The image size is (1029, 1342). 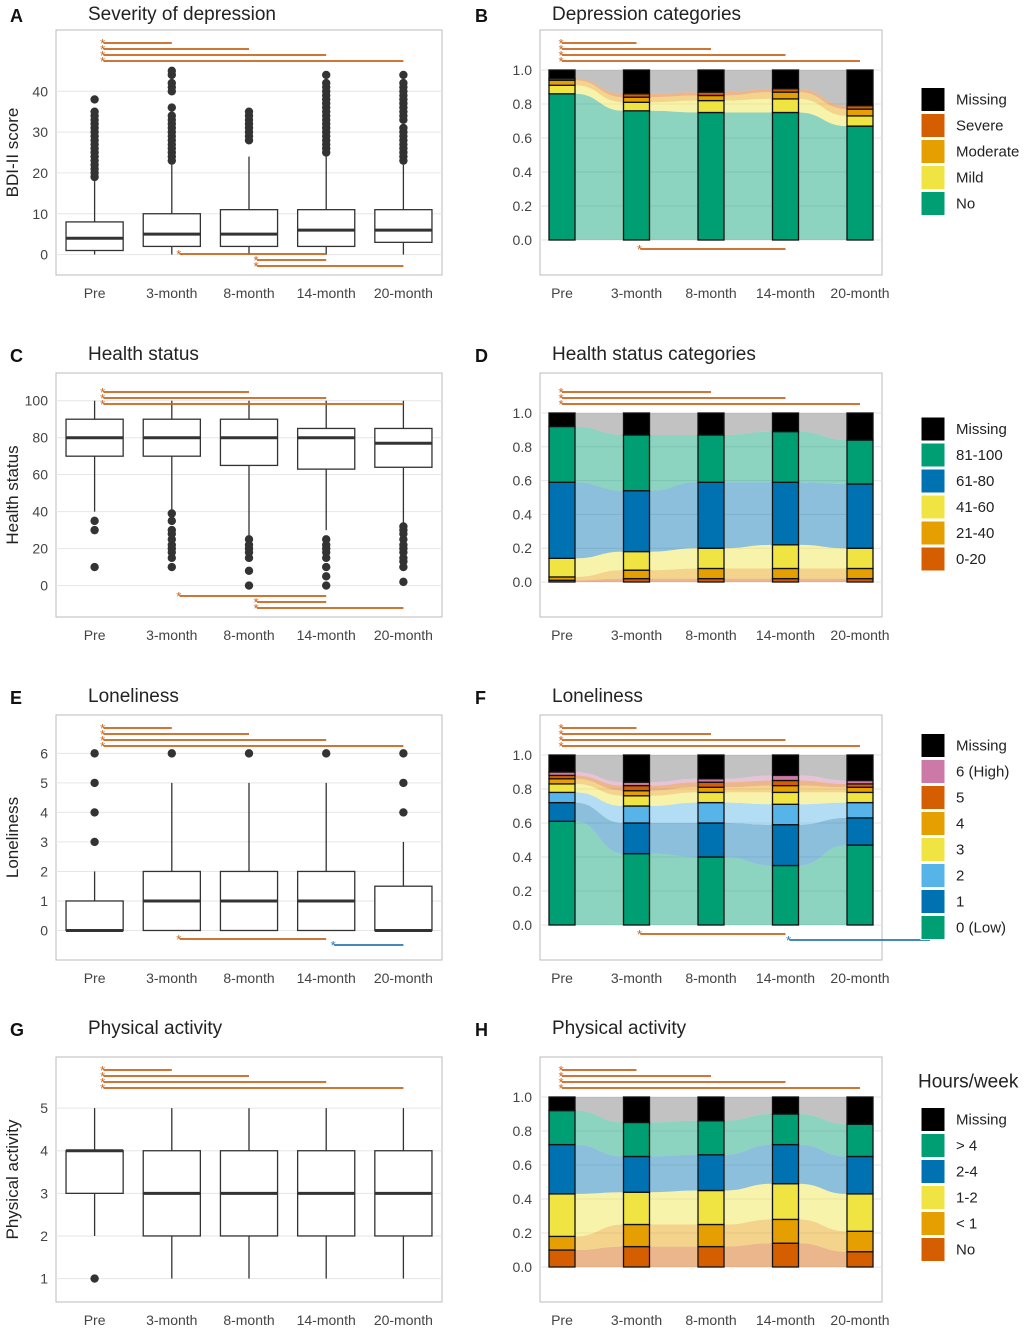 What do you see at coordinates (523, 138) in the screenshot?
I see `panel-b-ytick-3: 0.6` at bounding box center [523, 138].